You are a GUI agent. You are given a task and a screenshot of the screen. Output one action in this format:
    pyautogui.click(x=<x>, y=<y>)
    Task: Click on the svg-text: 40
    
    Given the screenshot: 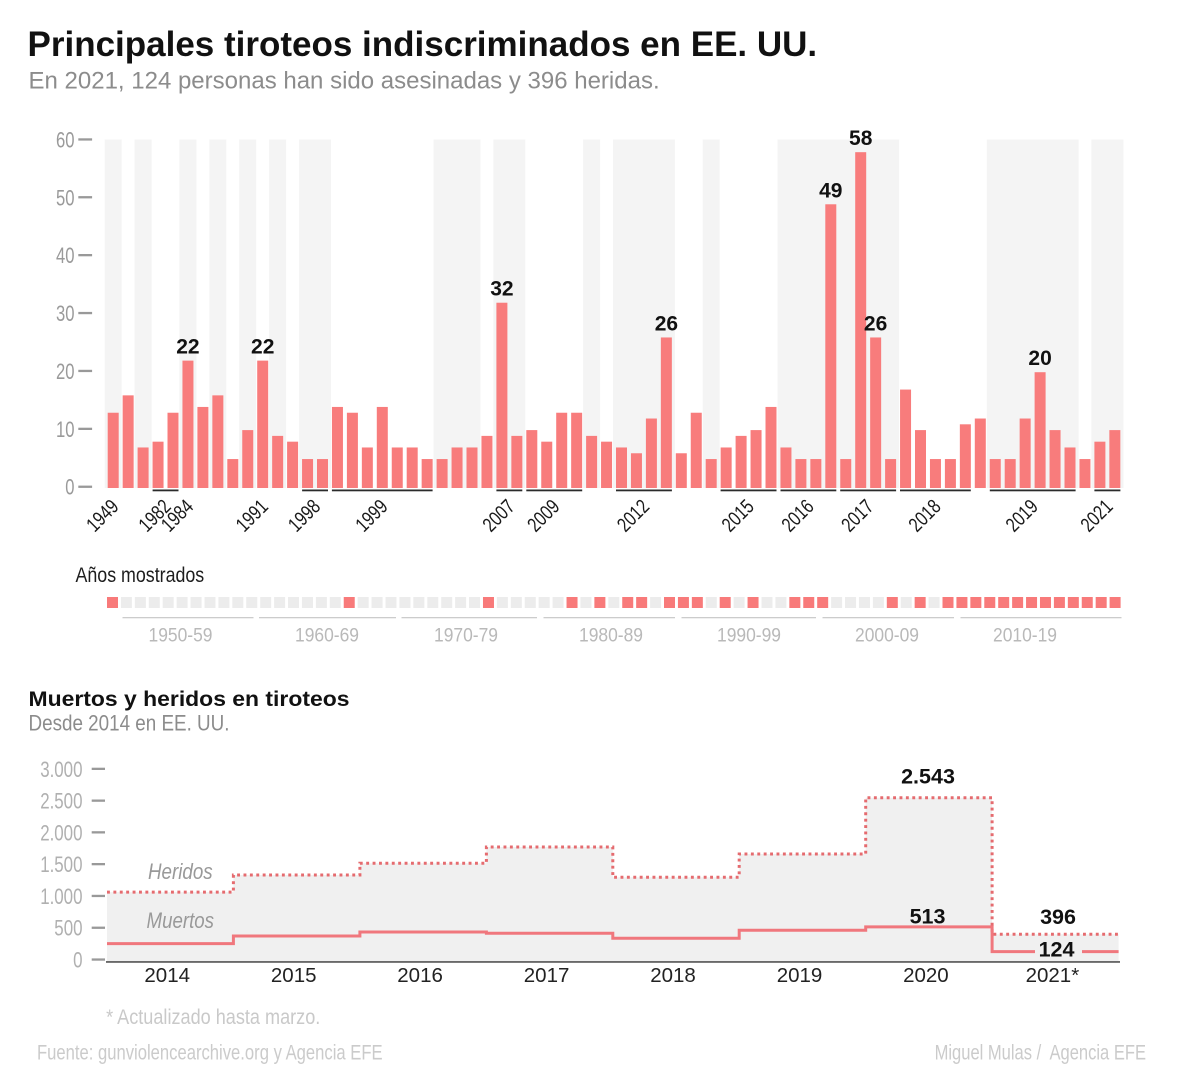 What is the action you would take?
    pyautogui.click(x=65, y=255)
    